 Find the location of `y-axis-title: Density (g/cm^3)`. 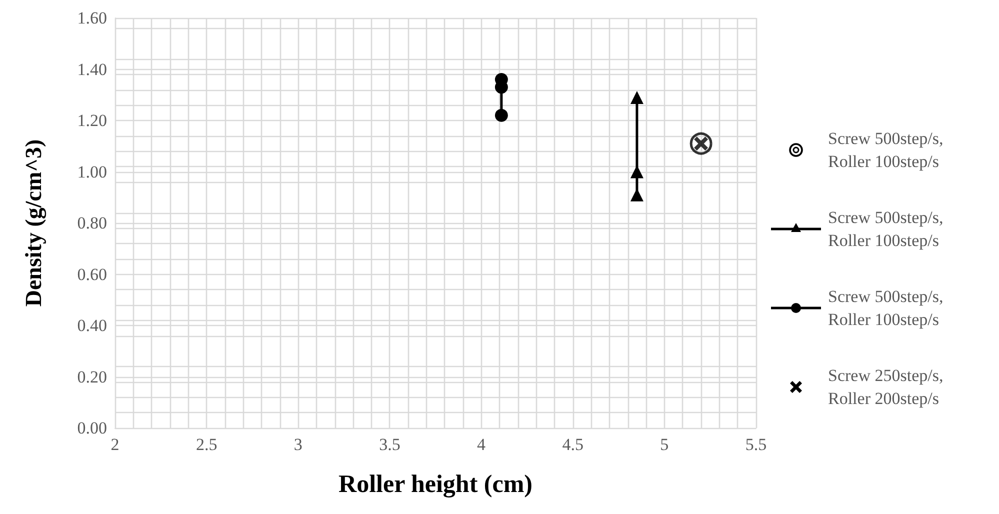

y-axis-title: Density (g/cm^3) is located at coordinates (34, 223).